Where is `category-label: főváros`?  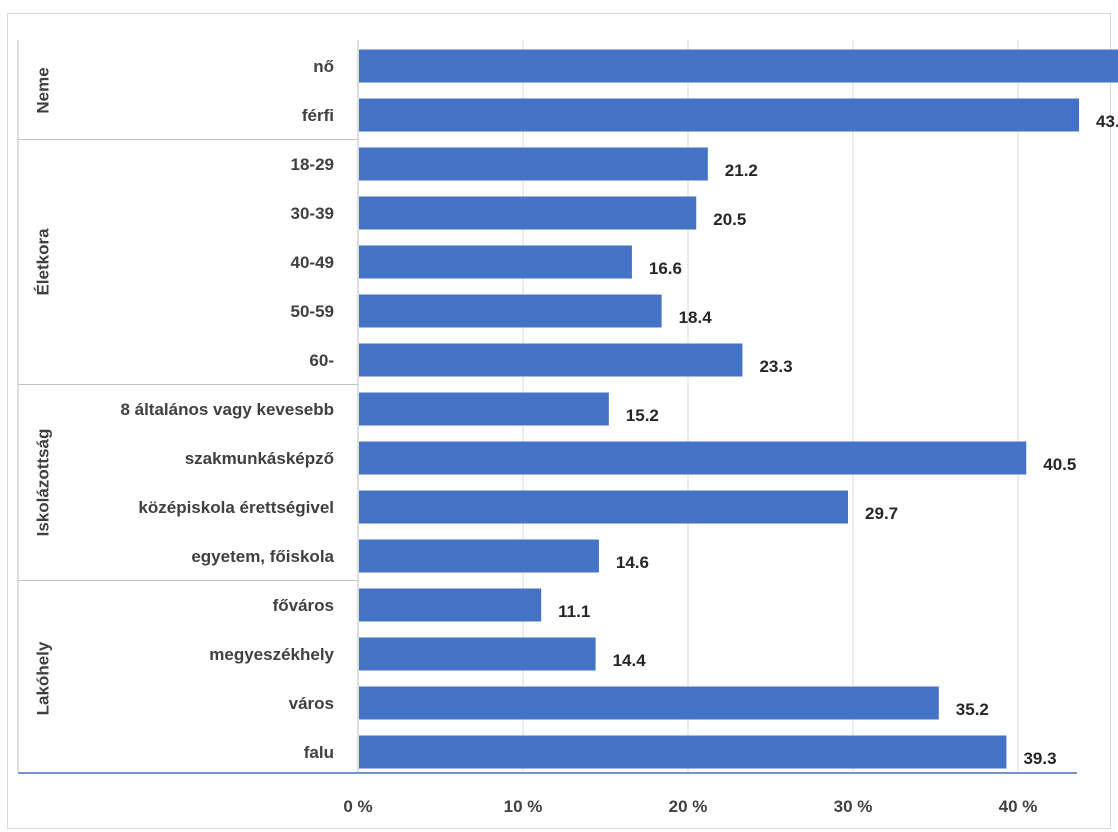 category-label: főváros is located at coordinates (303, 605).